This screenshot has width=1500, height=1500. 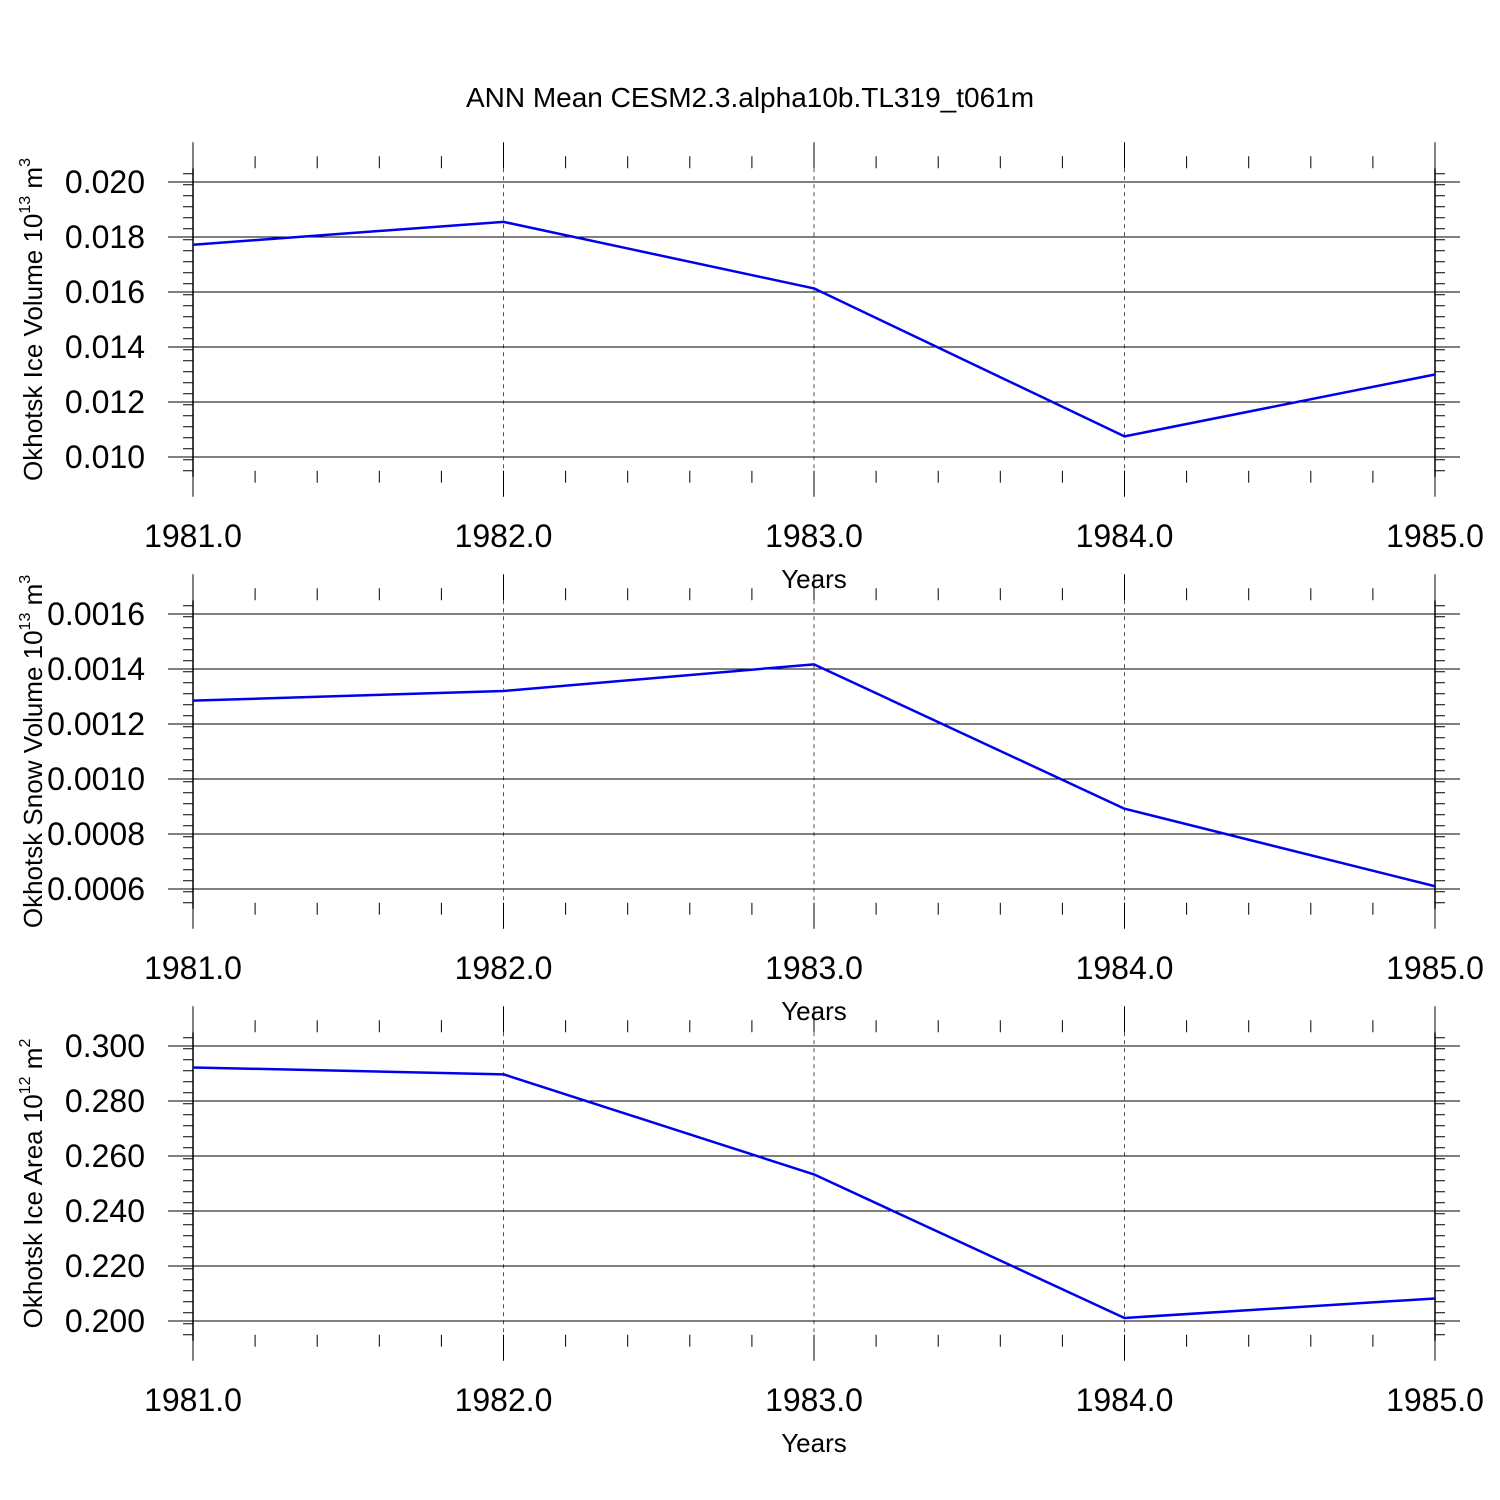 I want to click on y-tick-label: 0.0014, so click(x=96, y=669).